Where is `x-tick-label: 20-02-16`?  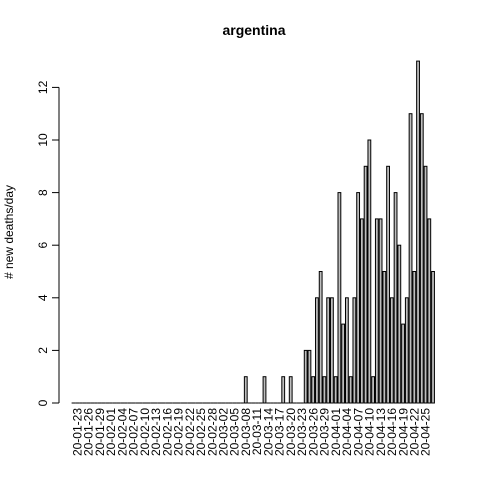 x-tick-label: 20-02-16 is located at coordinates (167, 432).